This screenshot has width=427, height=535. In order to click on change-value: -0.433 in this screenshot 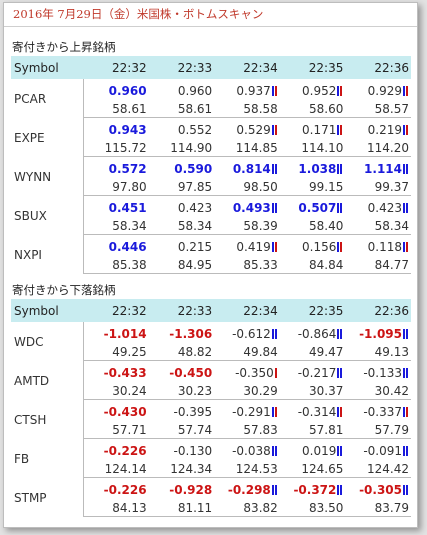, I will do `click(125, 373)`.